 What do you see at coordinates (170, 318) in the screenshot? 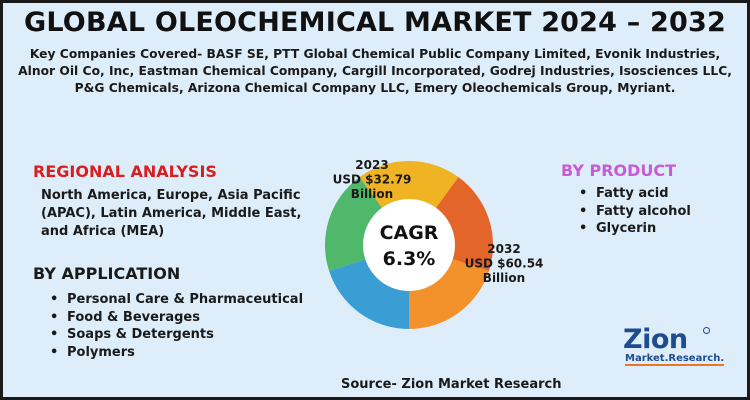
I see `application-item: Food & Beverages` at bounding box center [170, 318].